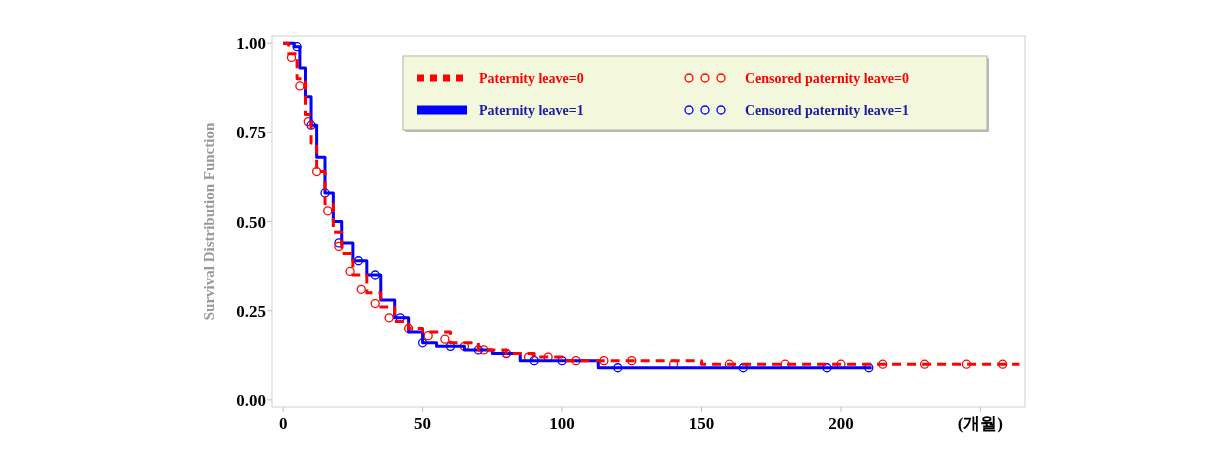  I want to click on x-tick-label: 150, so click(701, 423).